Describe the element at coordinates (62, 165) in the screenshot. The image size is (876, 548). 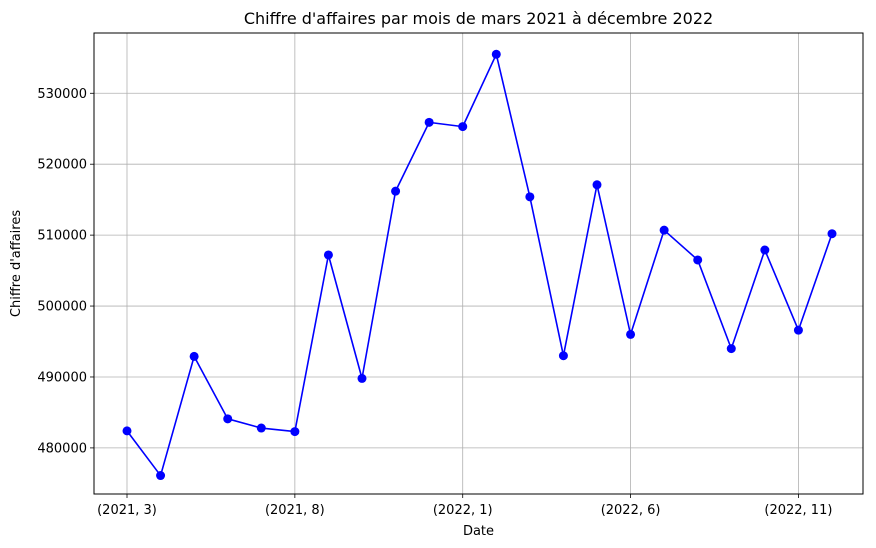
I see `y-tick-label: 520000` at that location.